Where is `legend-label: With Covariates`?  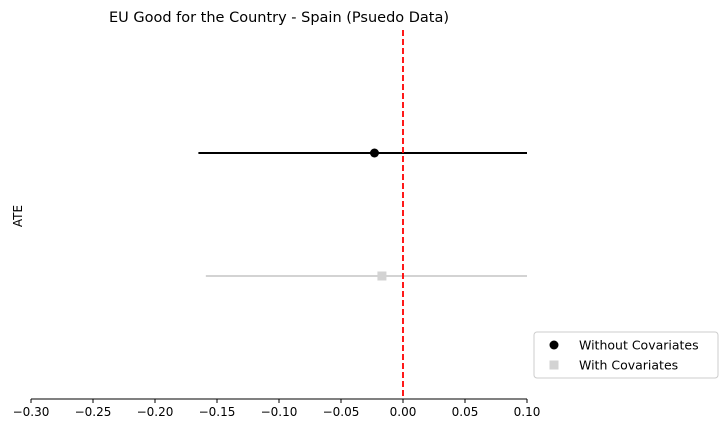
legend-label: With Covariates is located at coordinates (628, 365).